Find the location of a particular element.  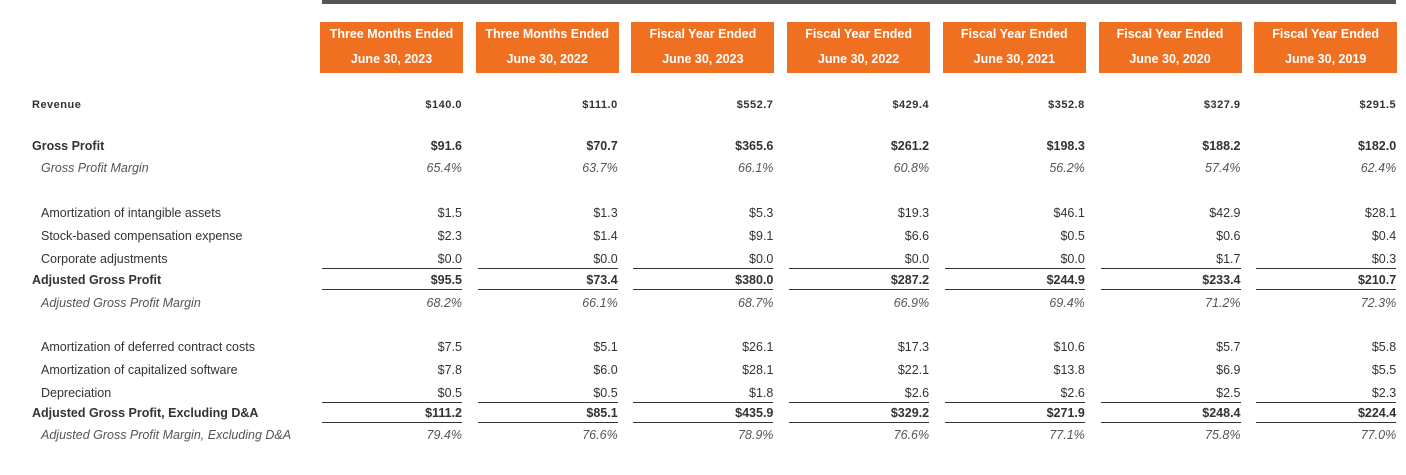

cell-value: 76.6% is located at coordinates (911, 435).